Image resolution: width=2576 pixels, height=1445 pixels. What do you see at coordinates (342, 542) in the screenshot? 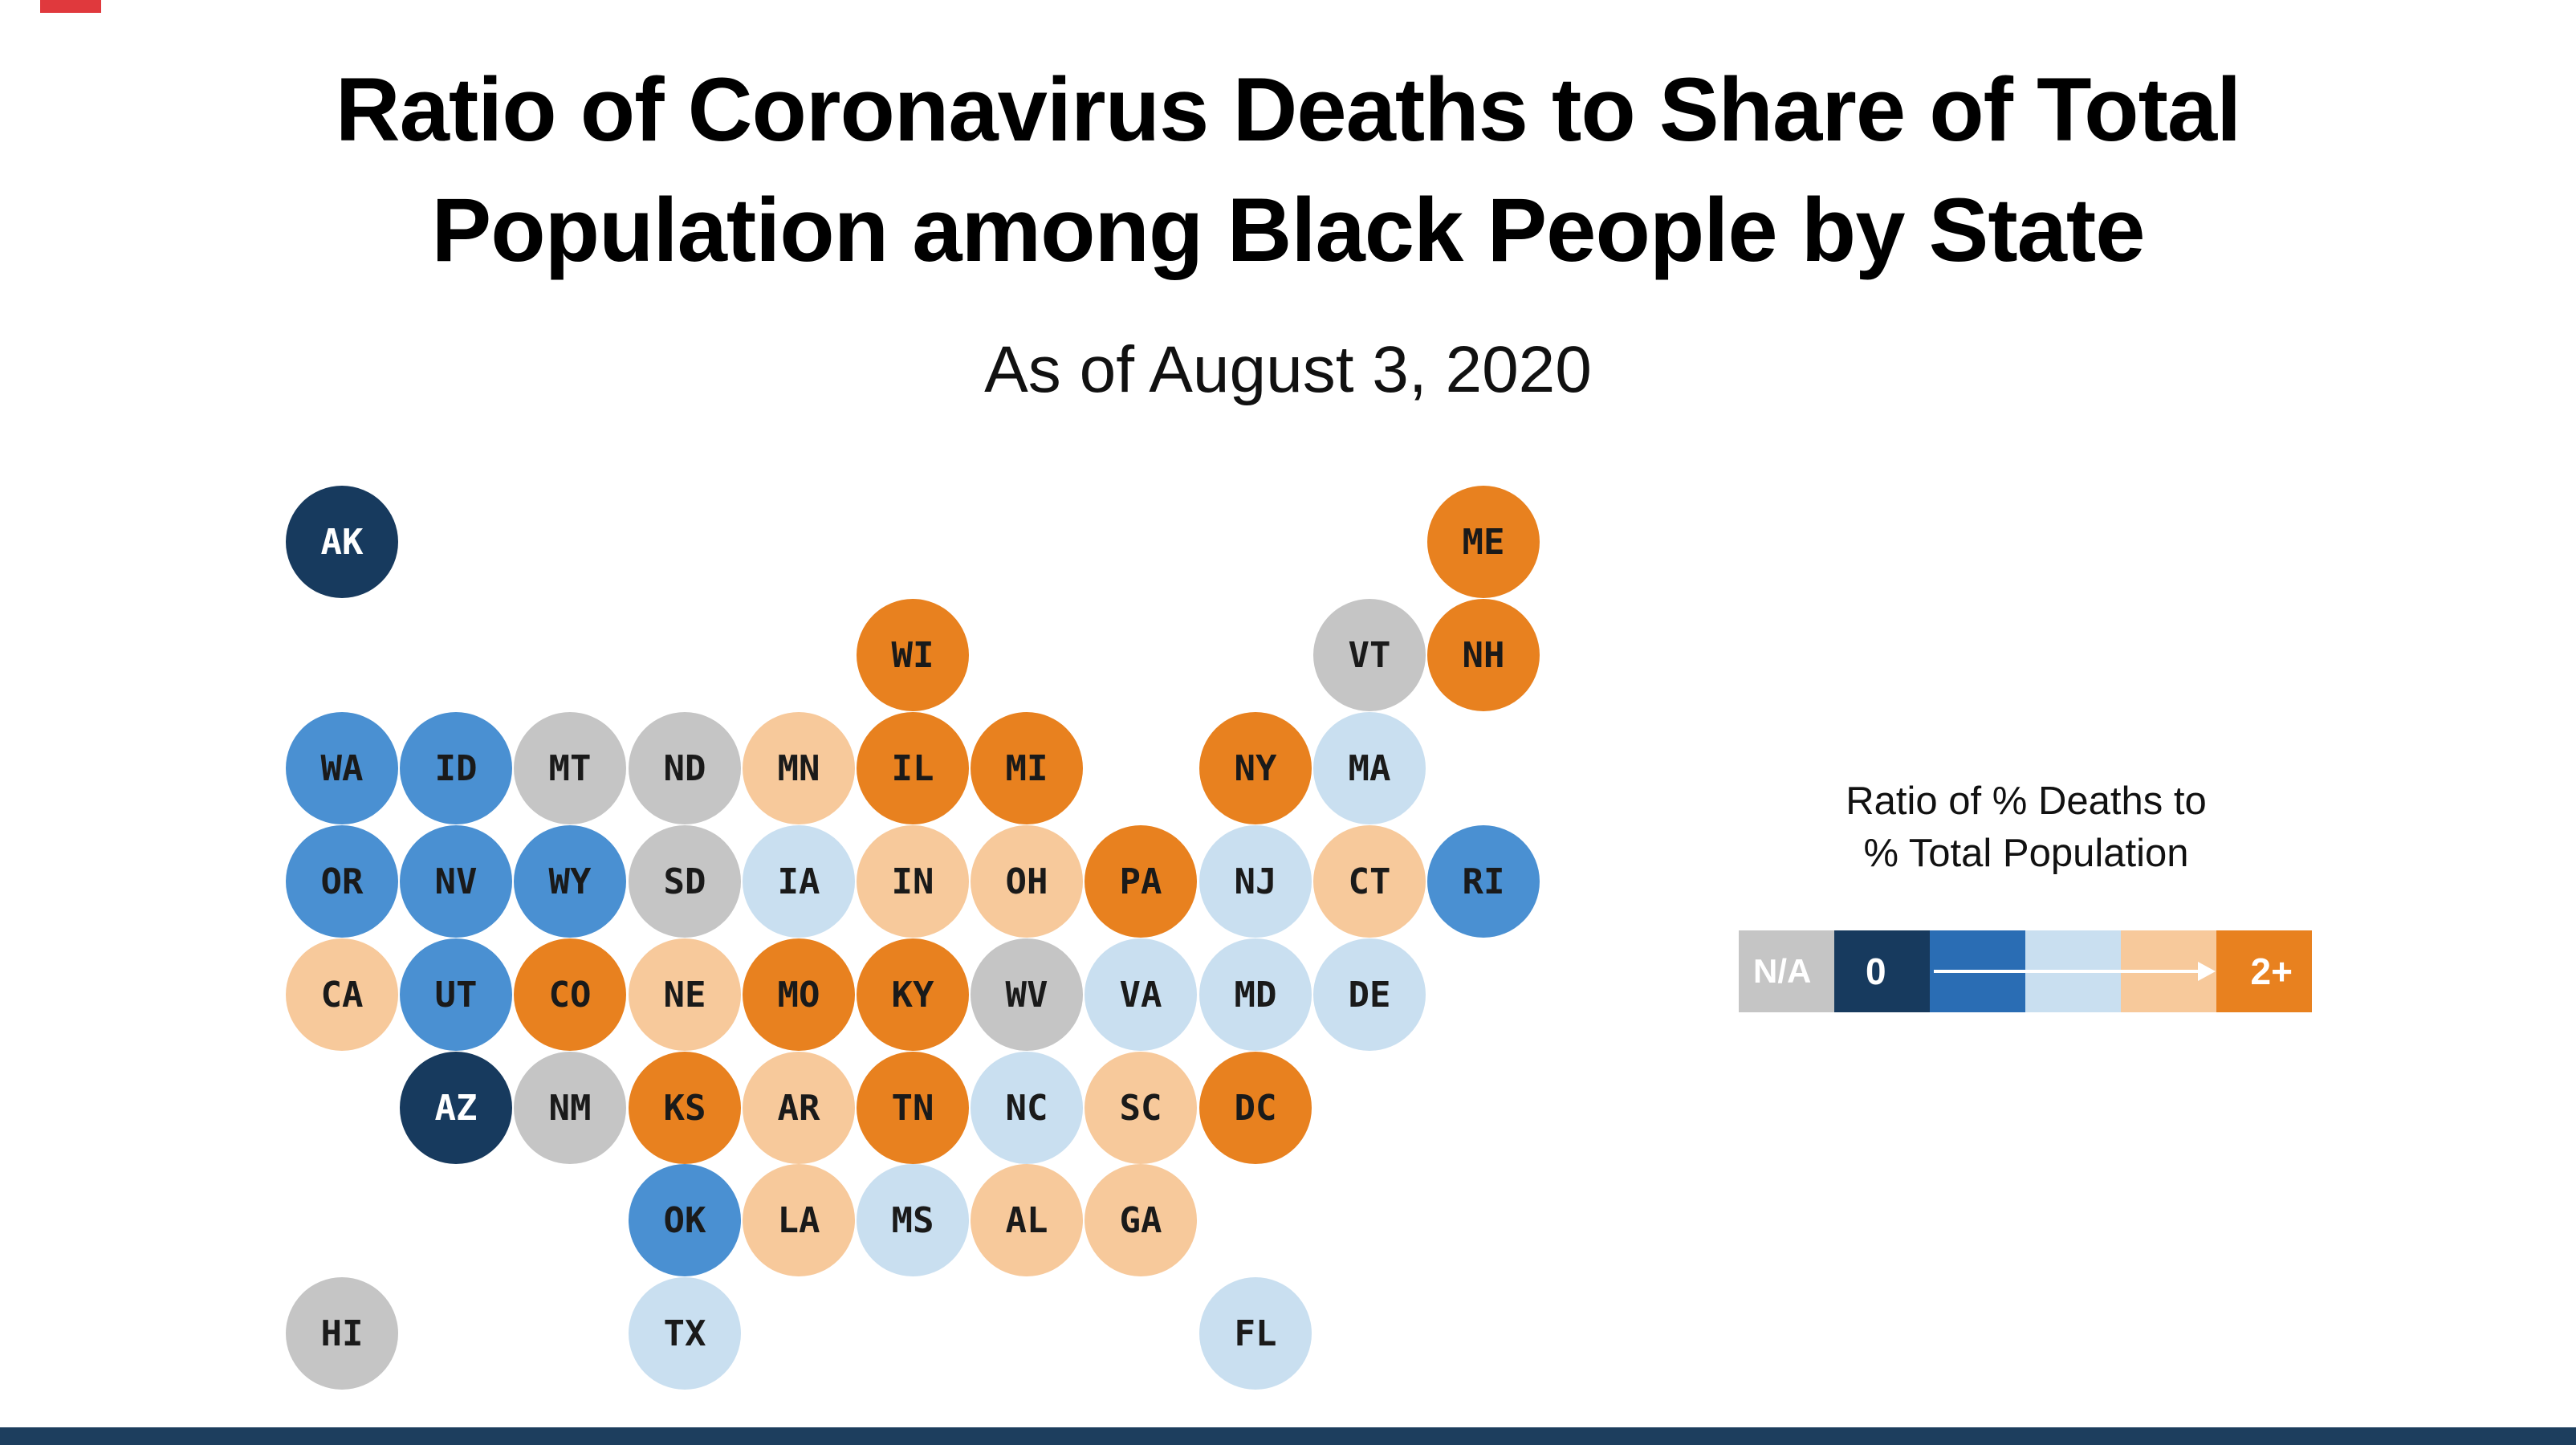
I see `state-tile-ak: AK` at bounding box center [342, 542].